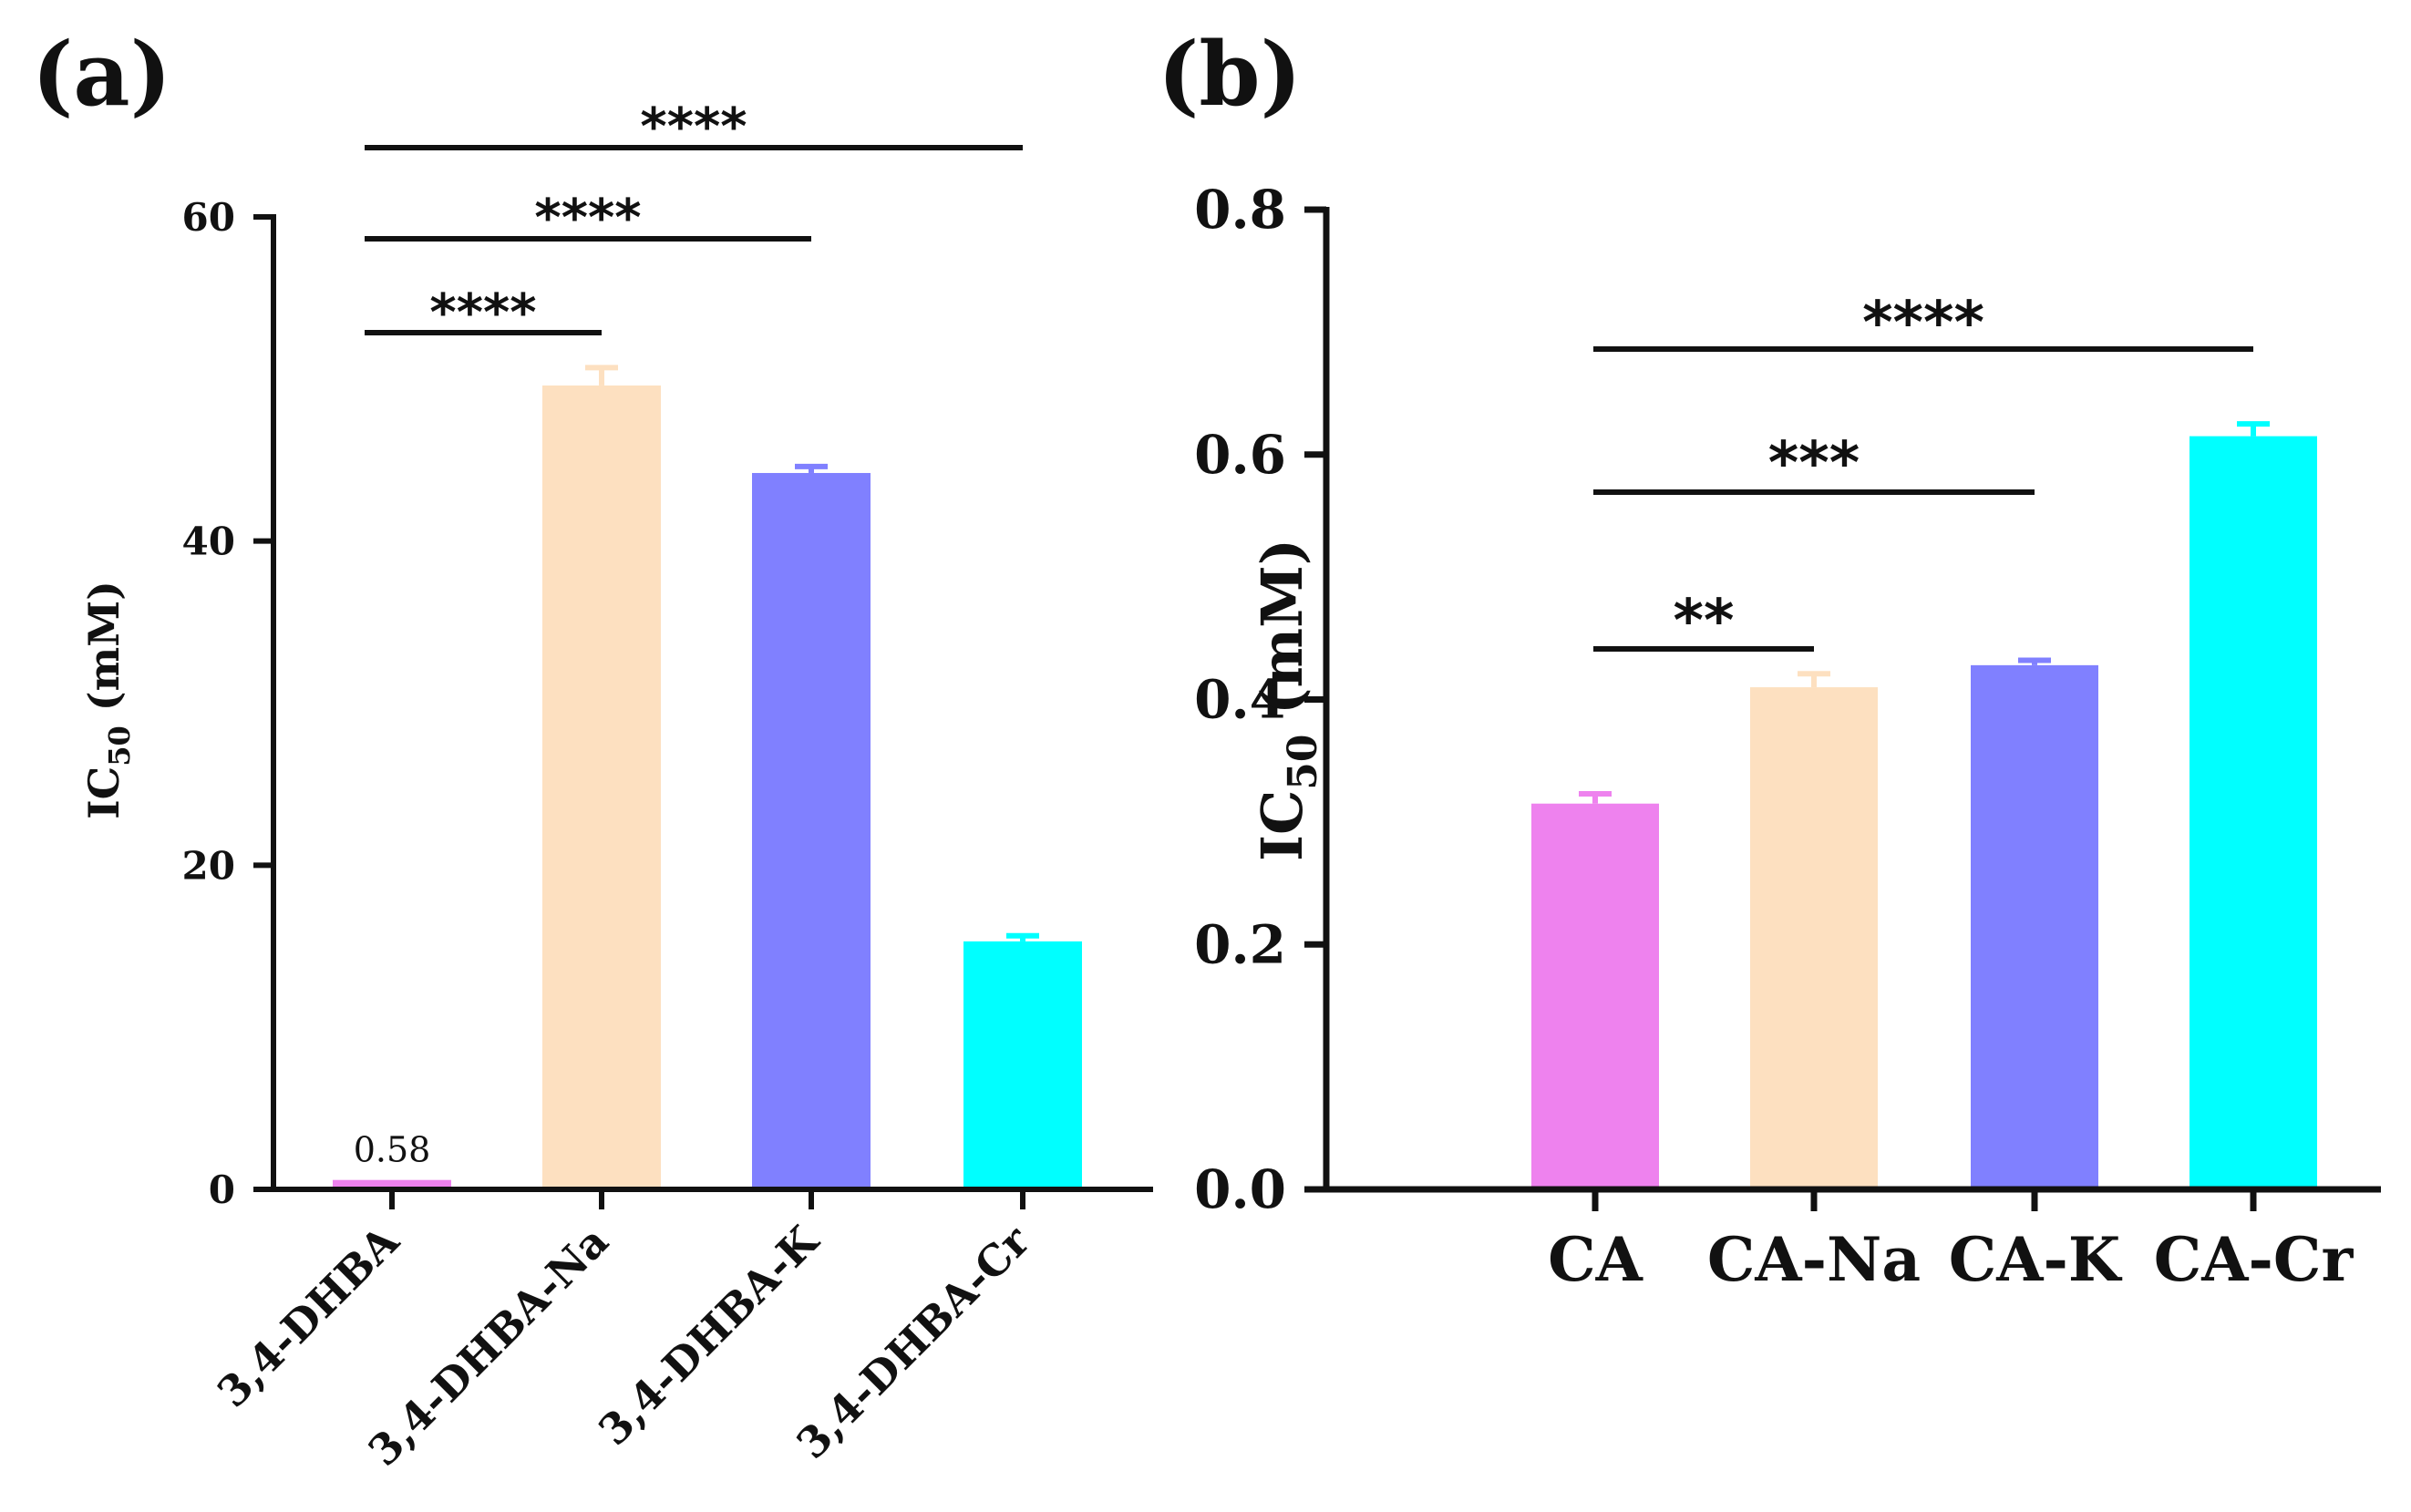 This screenshot has width=2411, height=1512. Describe the element at coordinates (709, 1335) in the screenshot. I see `panel-a-x-tick-label: 3,4-DHBA-K` at that location.